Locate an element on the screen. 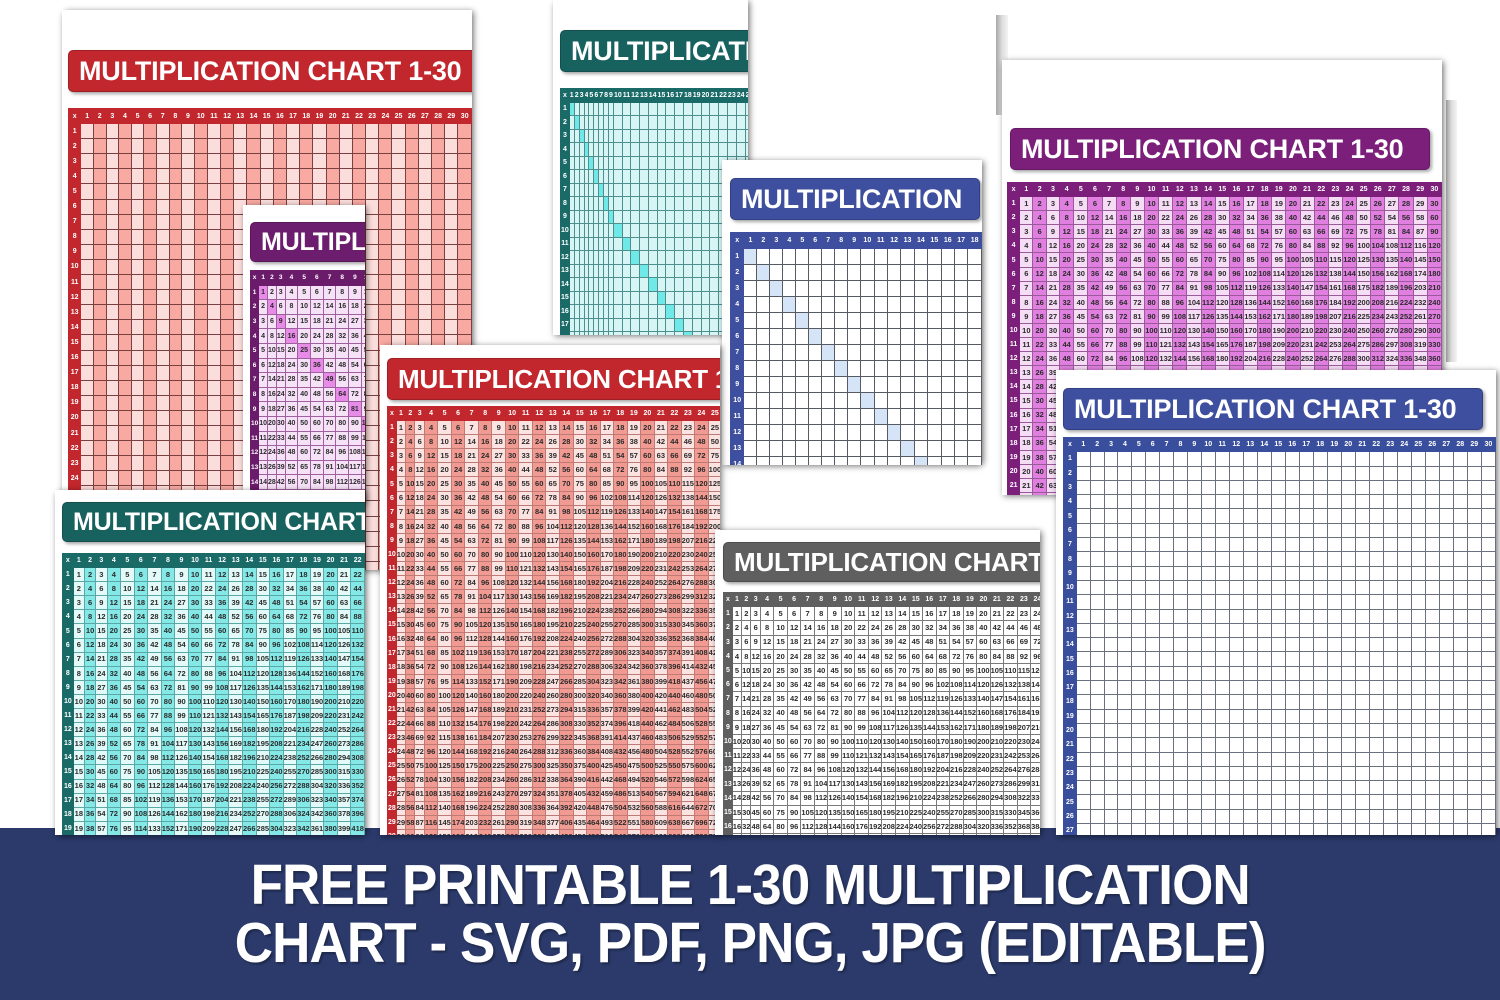  table-row: 17 is located at coordinates (654, 324).